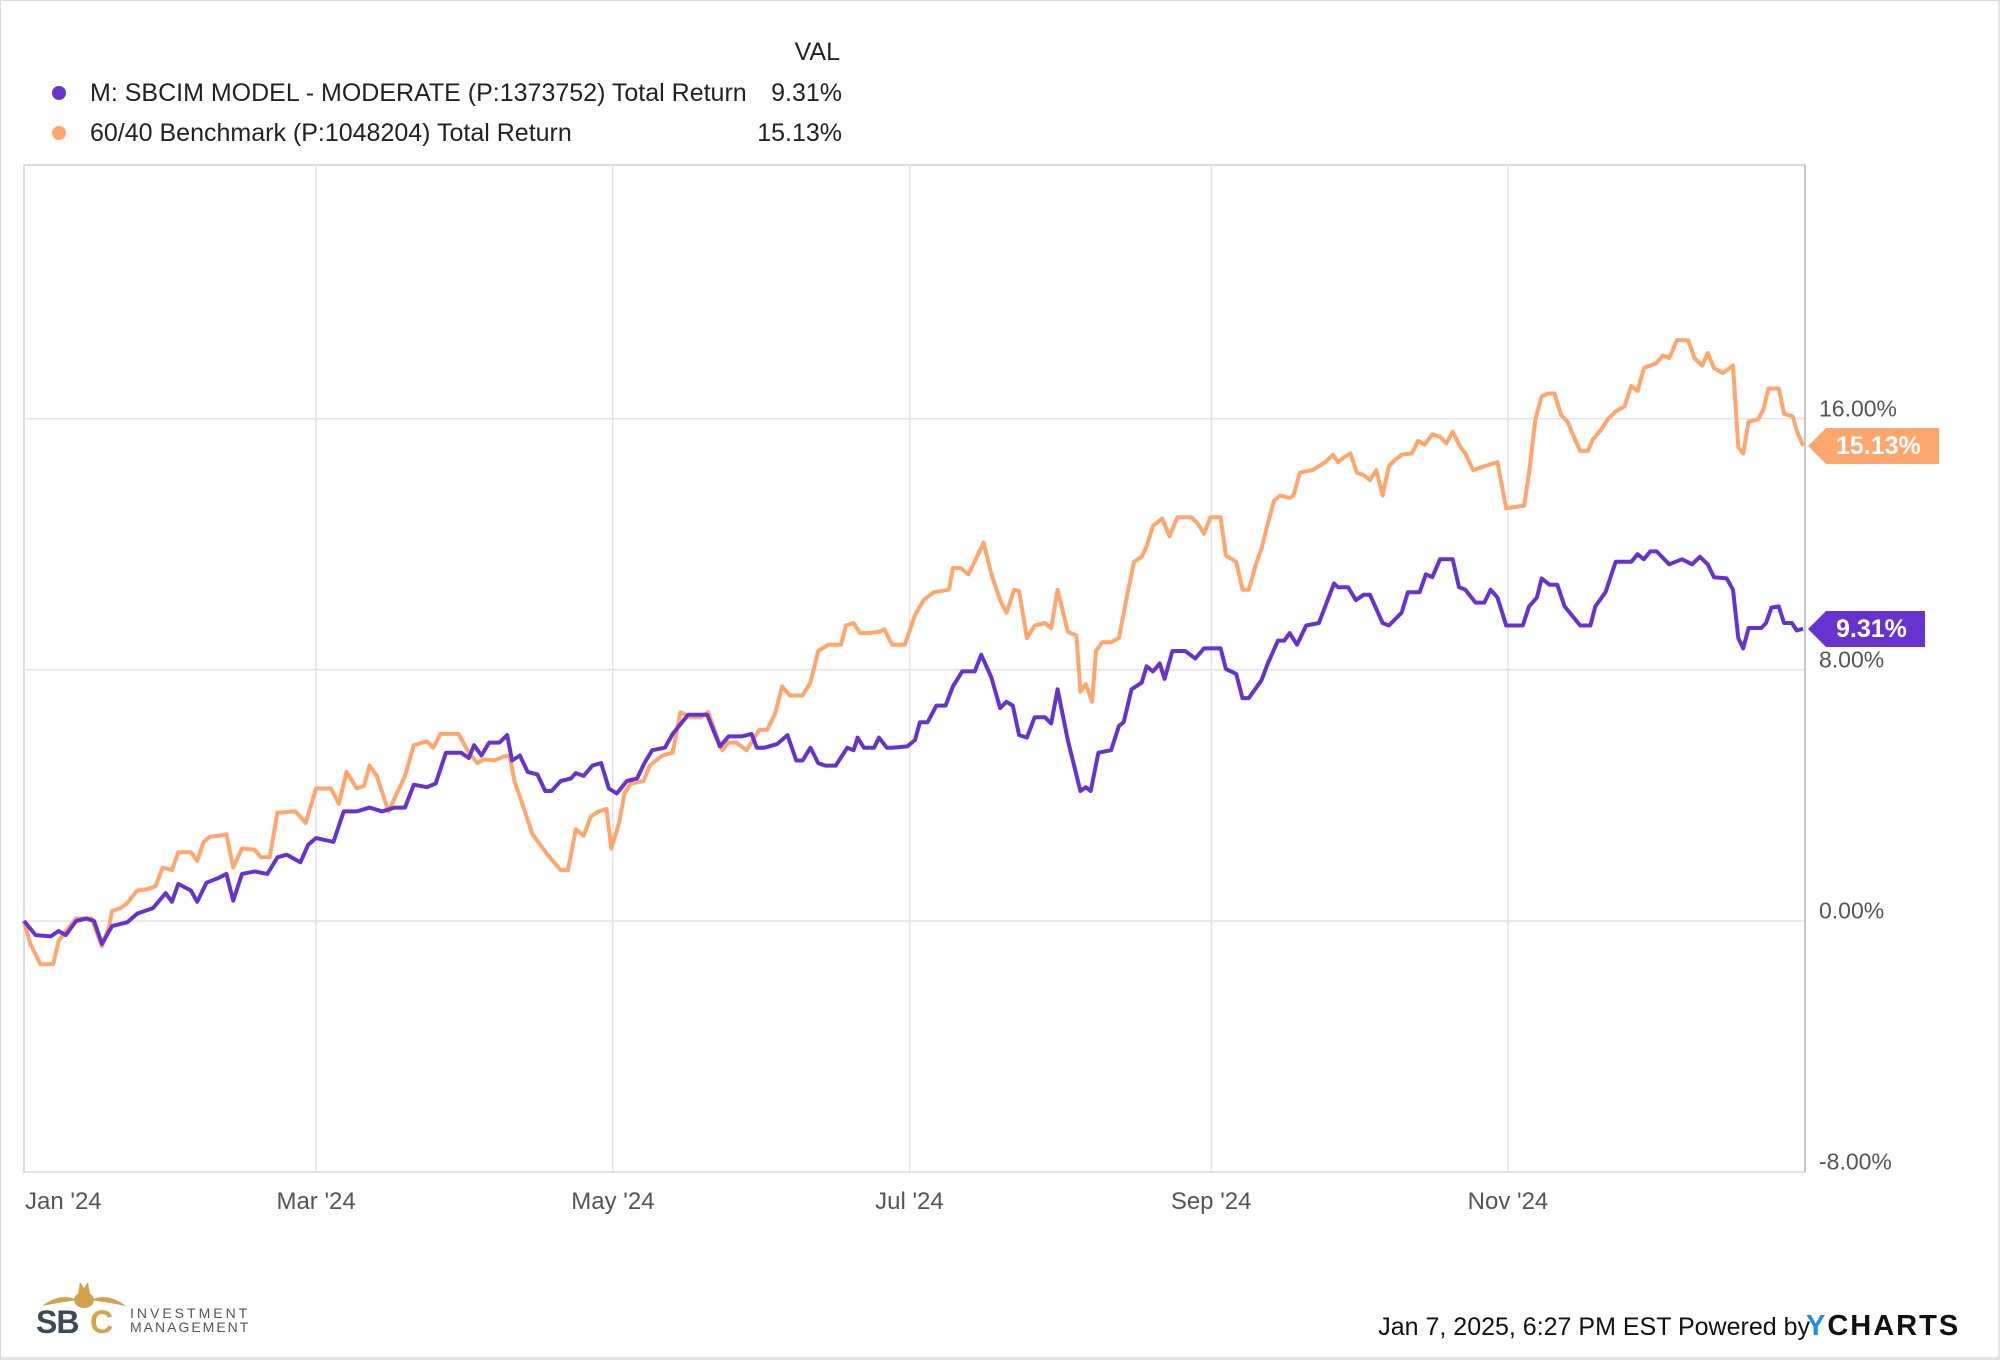 The image size is (2000, 1360). I want to click on ycharts-rest: CHARTS, so click(1894, 1326).